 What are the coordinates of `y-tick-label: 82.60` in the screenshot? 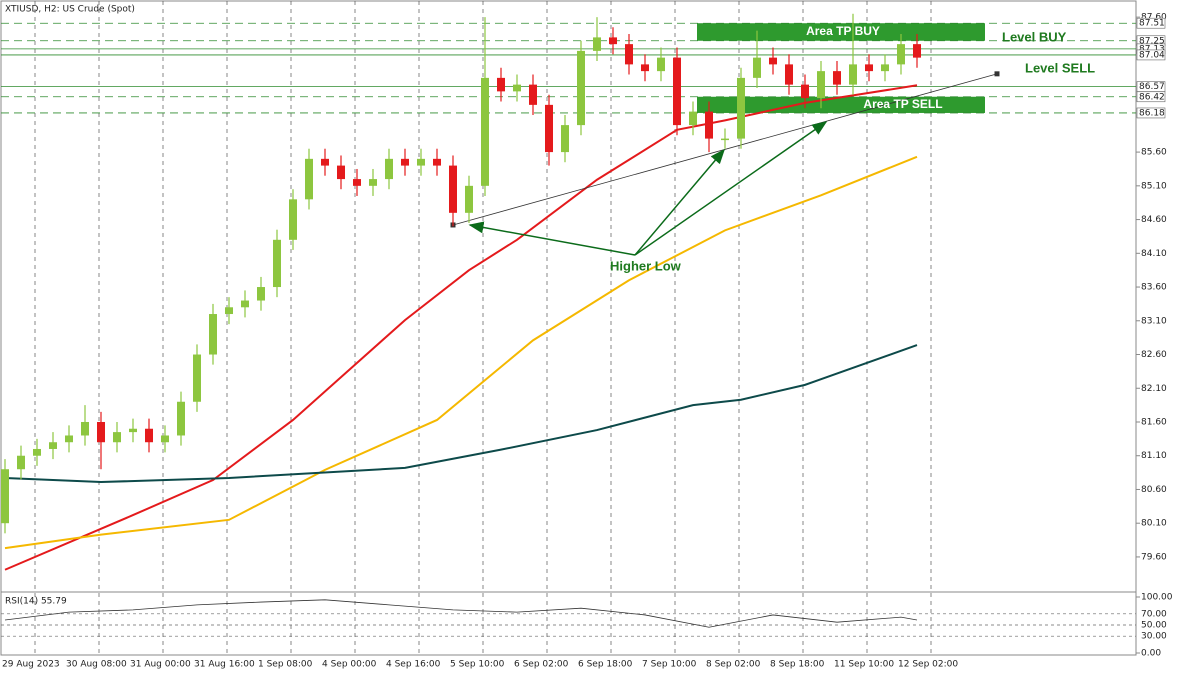 It's located at (1154, 355).